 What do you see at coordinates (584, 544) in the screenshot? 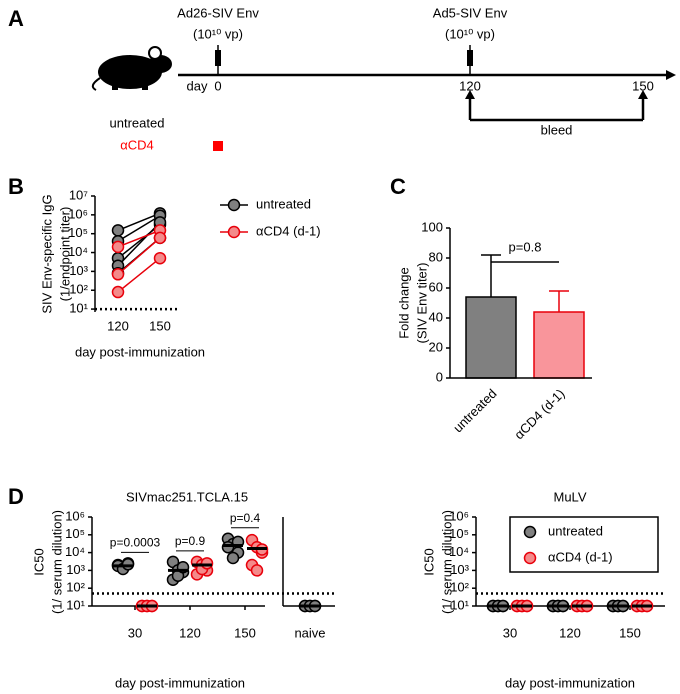
I see `legend-box` at bounding box center [584, 544].